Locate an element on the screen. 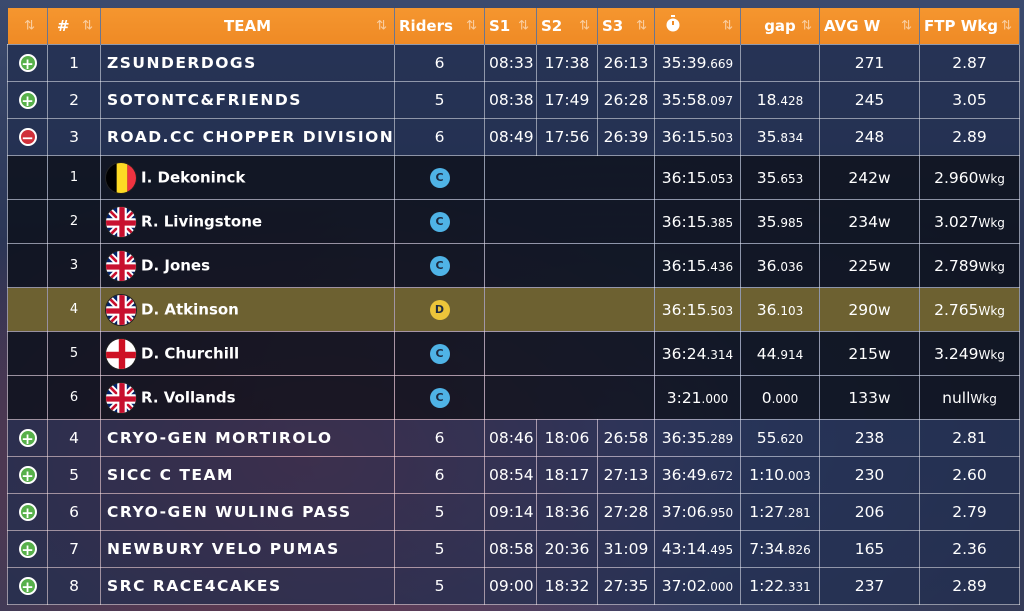  team-s2: 18:32 is located at coordinates (567, 586).